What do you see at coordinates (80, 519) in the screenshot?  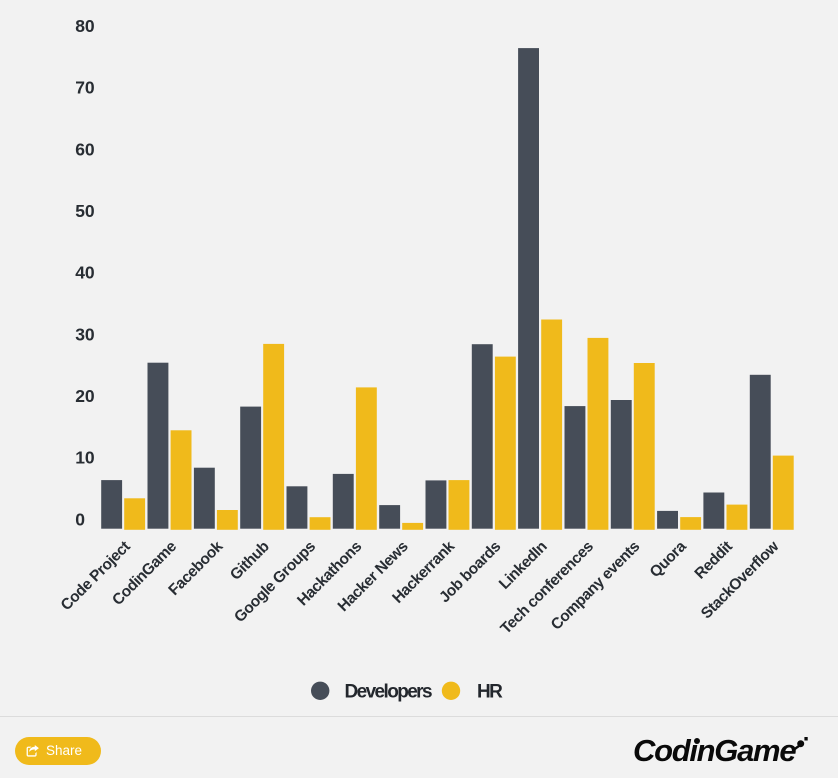 I see `svg-text: 0` at bounding box center [80, 519].